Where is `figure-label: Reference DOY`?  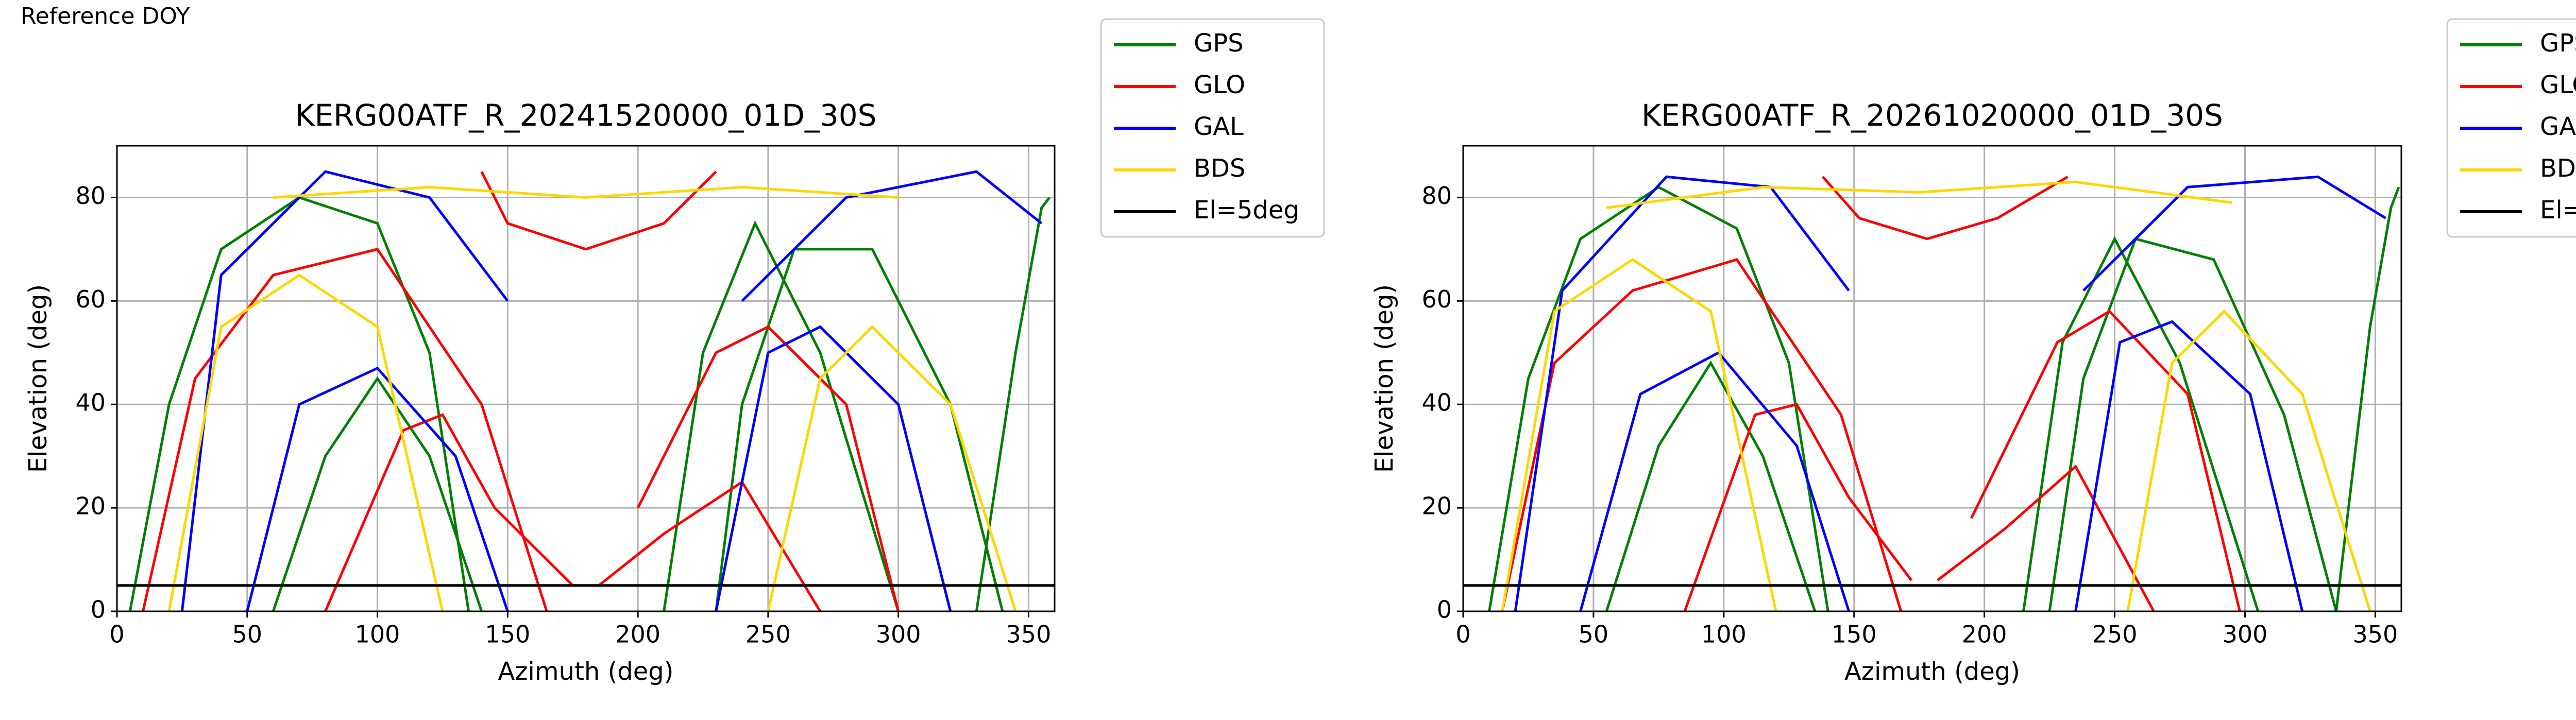
figure-label: Reference DOY is located at coordinates (105, 16).